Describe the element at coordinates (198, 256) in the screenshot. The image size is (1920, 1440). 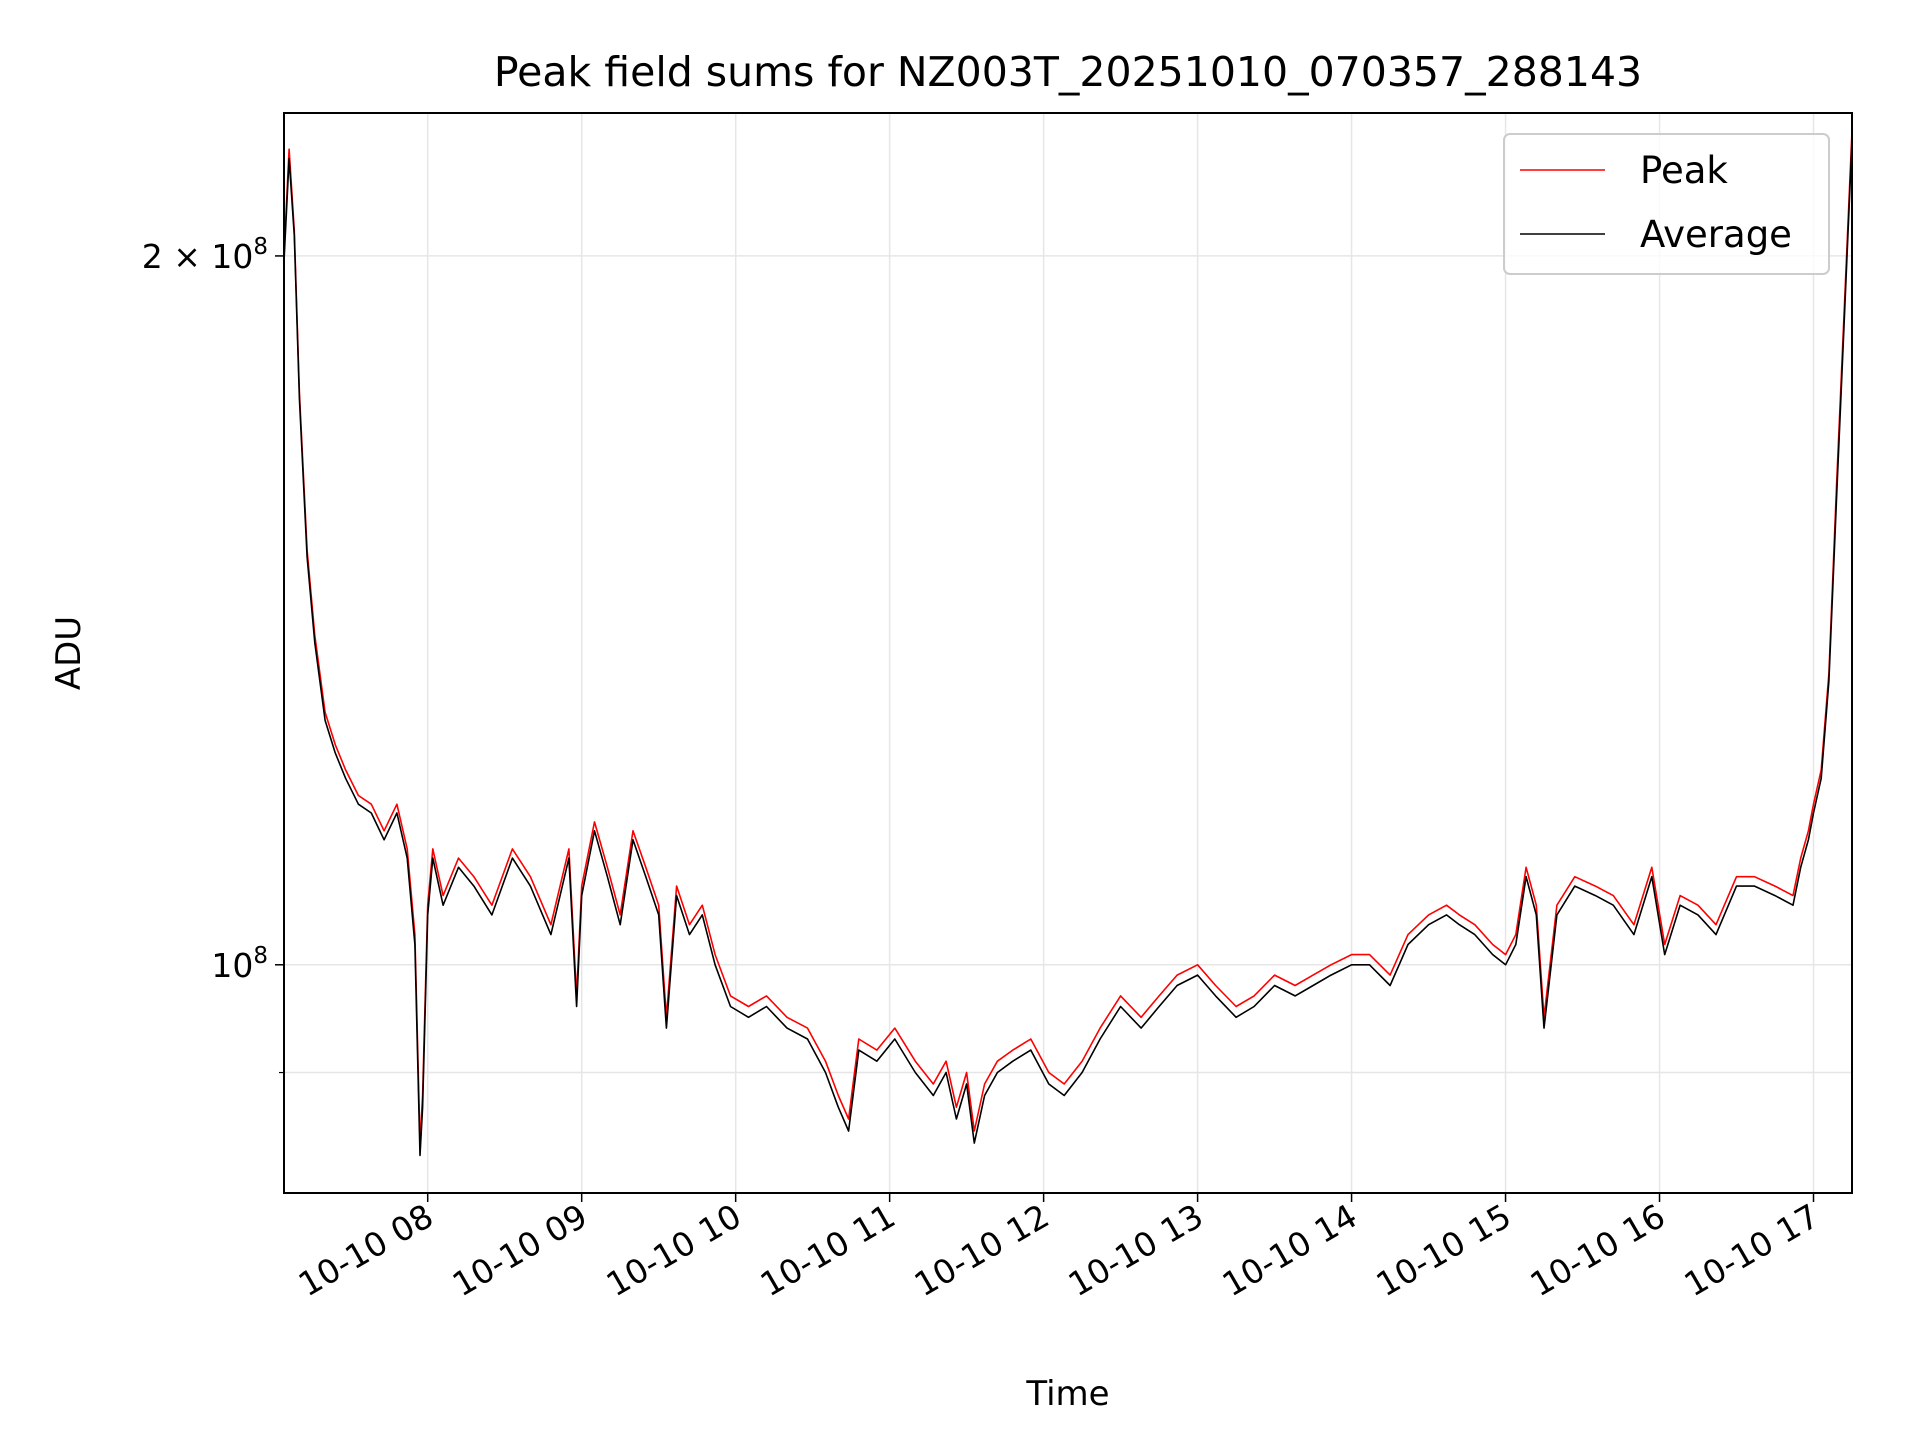
I see `y-tick-label-base: 2 × 10` at that location.